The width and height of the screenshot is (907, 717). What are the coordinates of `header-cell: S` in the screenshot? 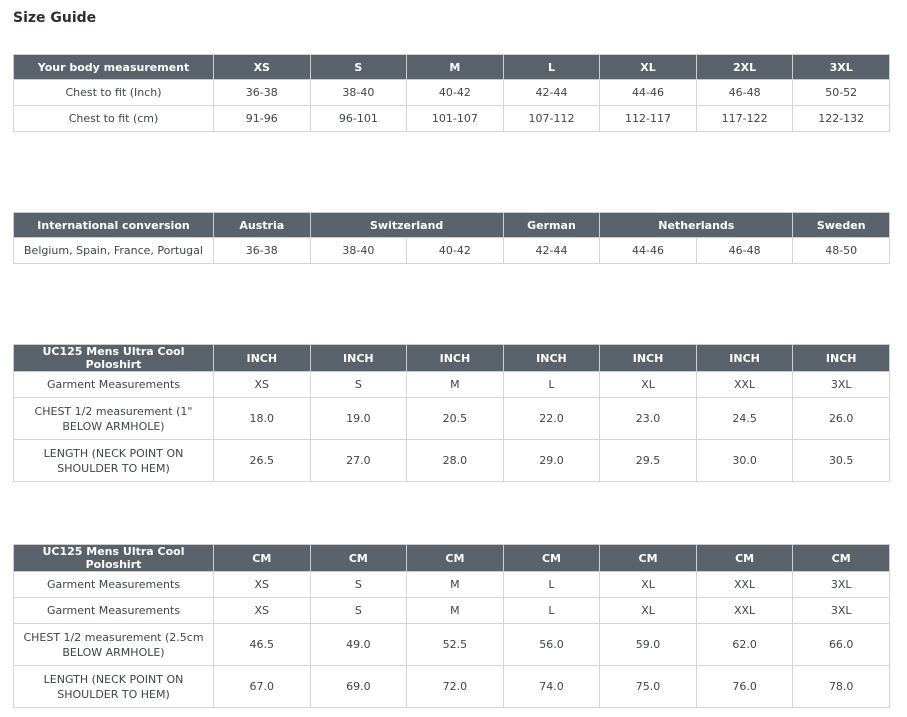 It's located at (358, 67).